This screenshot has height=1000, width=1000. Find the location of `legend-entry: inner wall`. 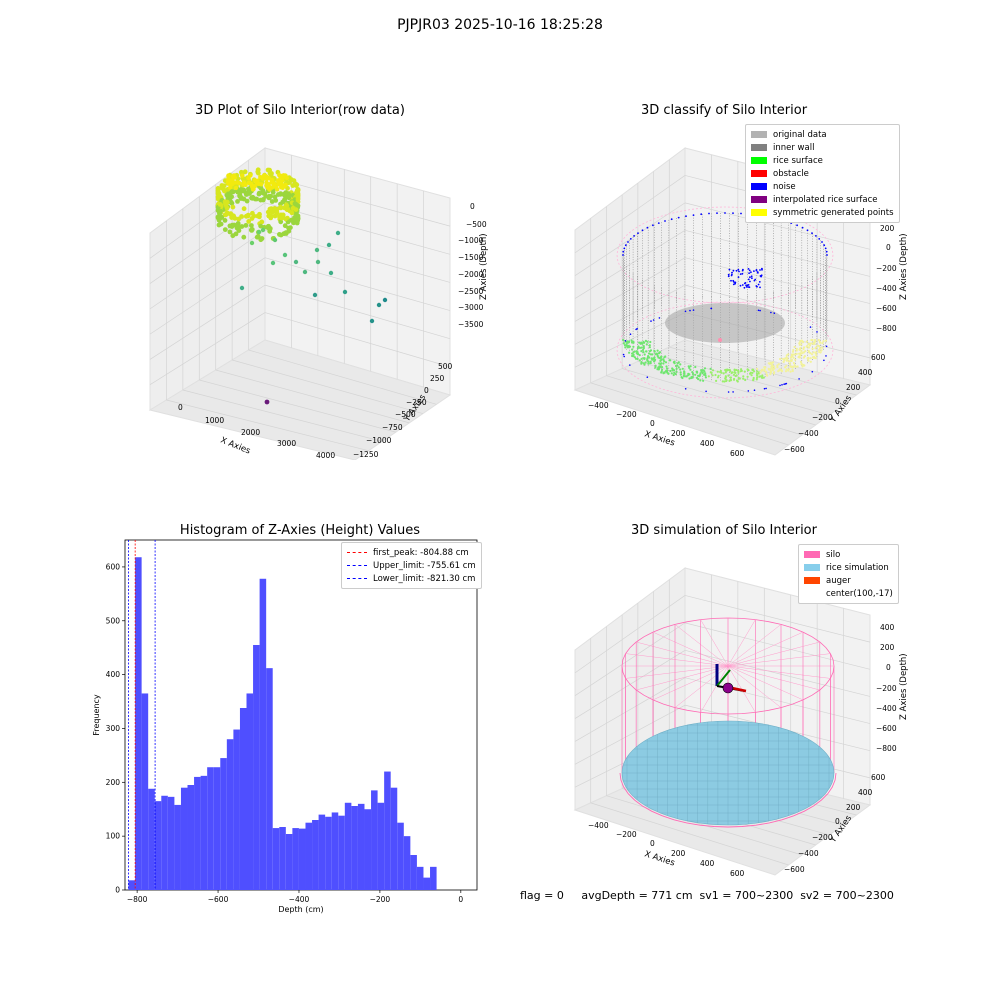

legend-entry: inner wall is located at coordinates (822, 147).